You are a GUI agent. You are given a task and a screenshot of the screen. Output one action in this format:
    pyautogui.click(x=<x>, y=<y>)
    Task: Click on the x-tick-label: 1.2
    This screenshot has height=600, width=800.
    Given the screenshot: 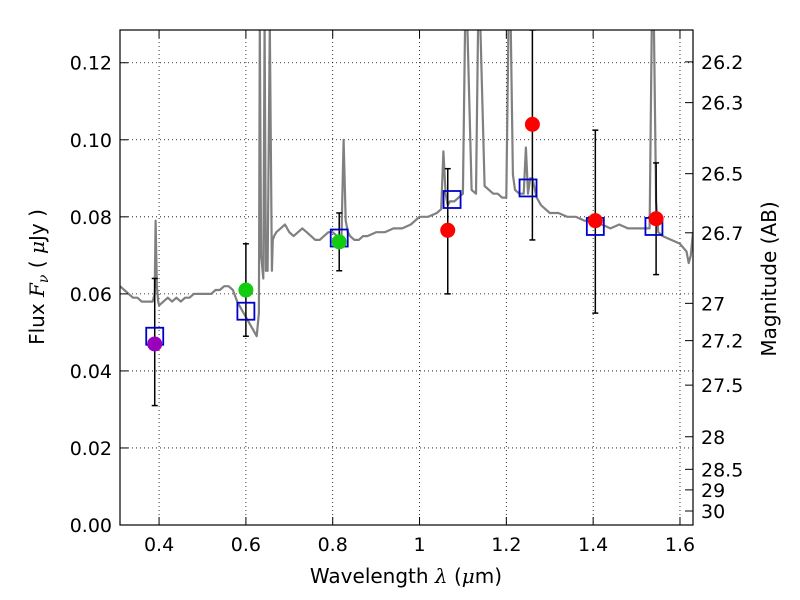 What is the action you would take?
    pyautogui.click(x=506, y=545)
    